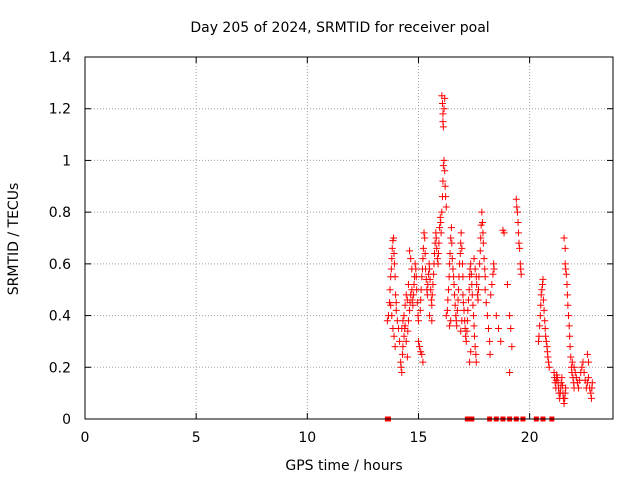 The image size is (640, 480). I want to click on y-tick-label: 1, so click(66, 161).